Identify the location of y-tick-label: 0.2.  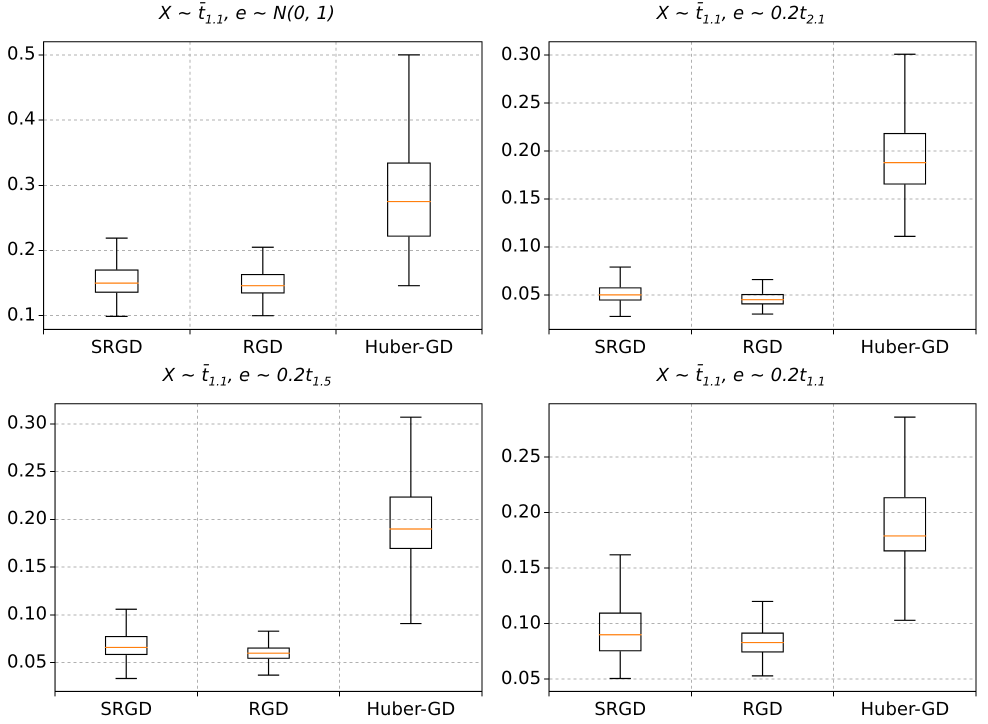
(21, 249).